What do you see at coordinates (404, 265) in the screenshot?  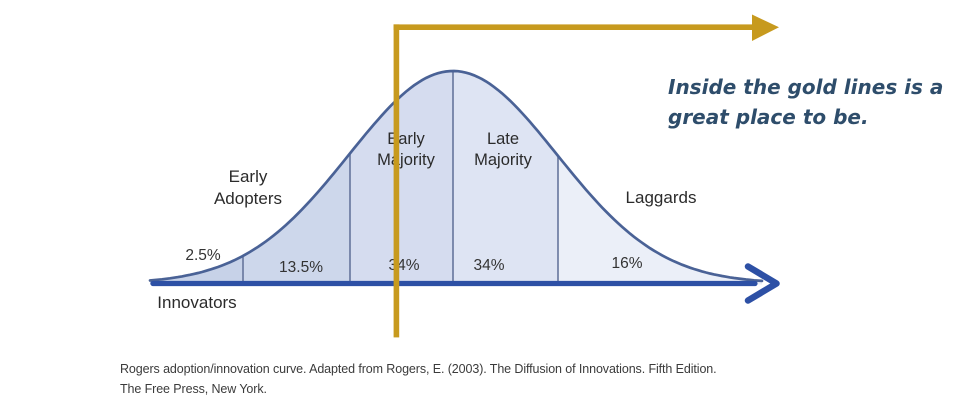 I see `percent-label-early-majority: 34%` at bounding box center [404, 265].